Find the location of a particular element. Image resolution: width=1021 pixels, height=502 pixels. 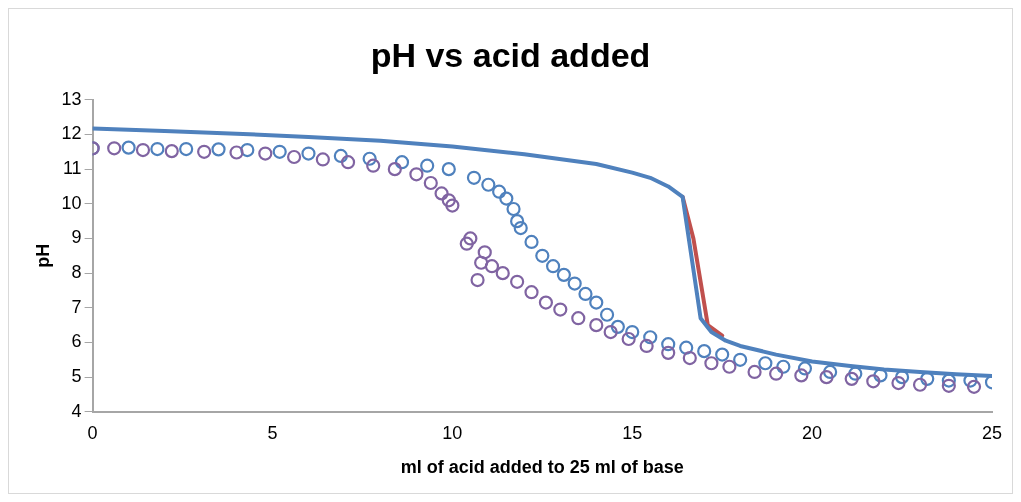

x-tick-label: 20 is located at coordinates (812, 432).